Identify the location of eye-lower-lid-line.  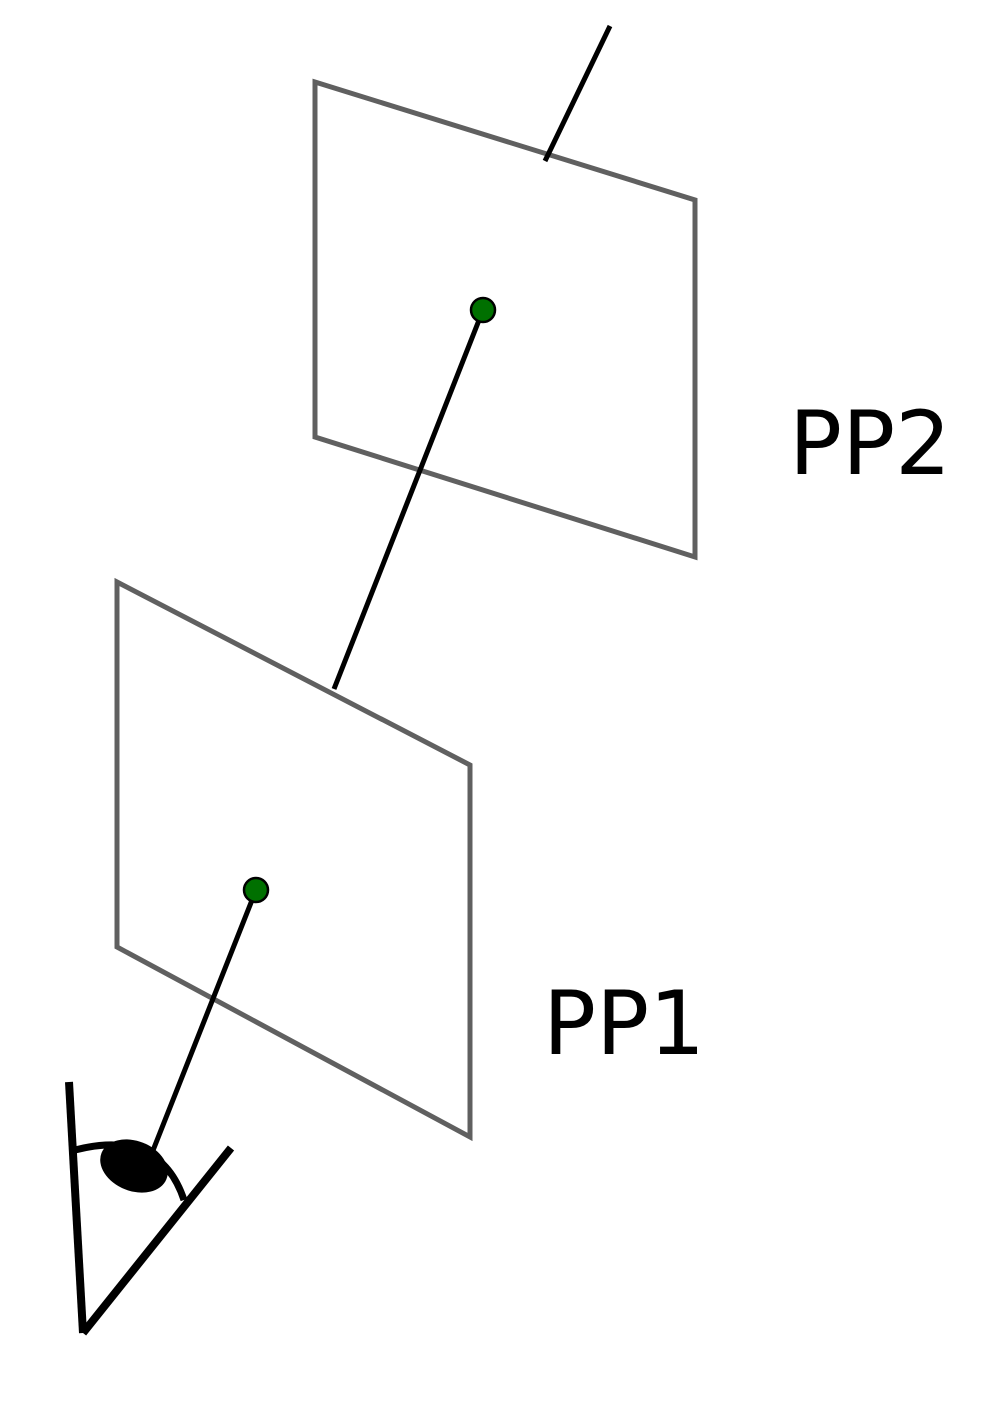
(157, 1240).